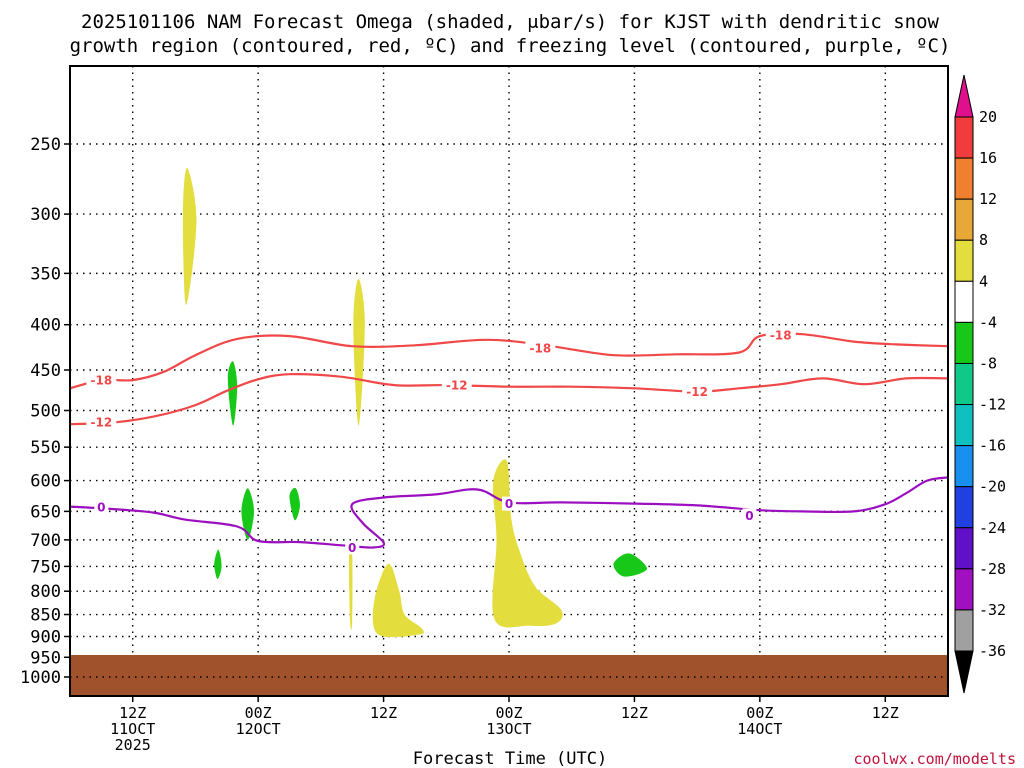 The width and height of the screenshot is (1024, 768). Describe the element at coordinates (383, 713) in the screenshot. I see `x-tick-label-30-0: 12Z` at that location.